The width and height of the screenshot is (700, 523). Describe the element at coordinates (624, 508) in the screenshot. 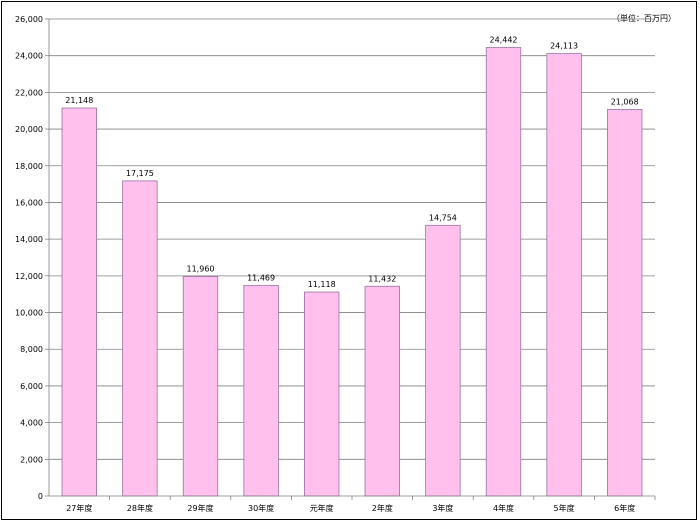

I see `x-tick-label: 6年度` at that location.